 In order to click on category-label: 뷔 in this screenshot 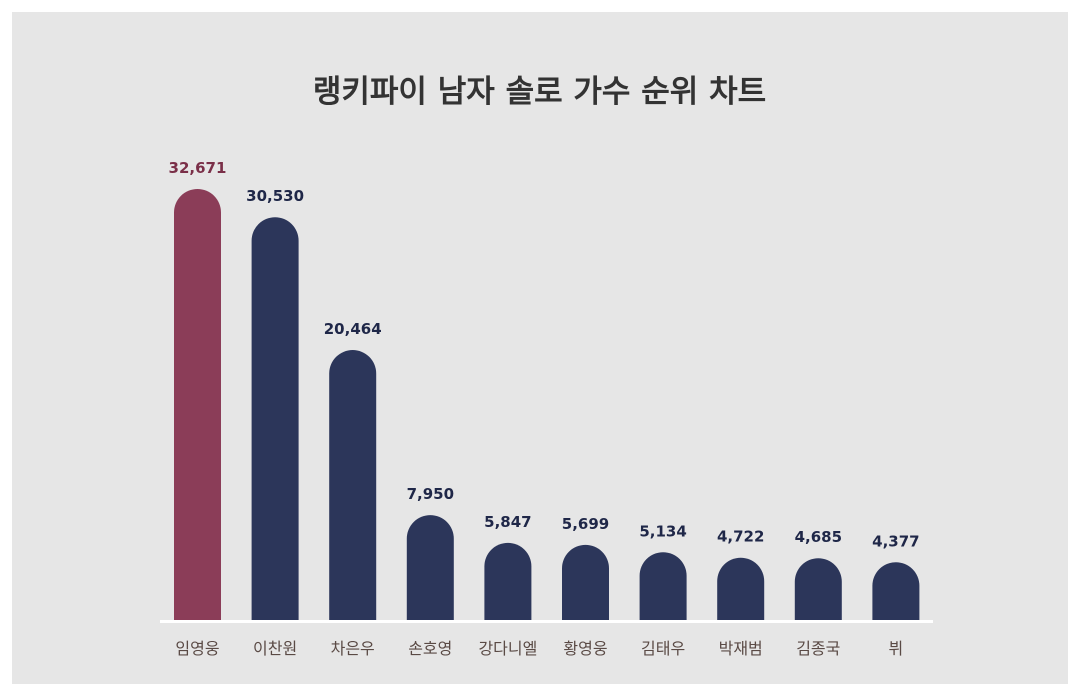, I will do `click(896, 648)`.